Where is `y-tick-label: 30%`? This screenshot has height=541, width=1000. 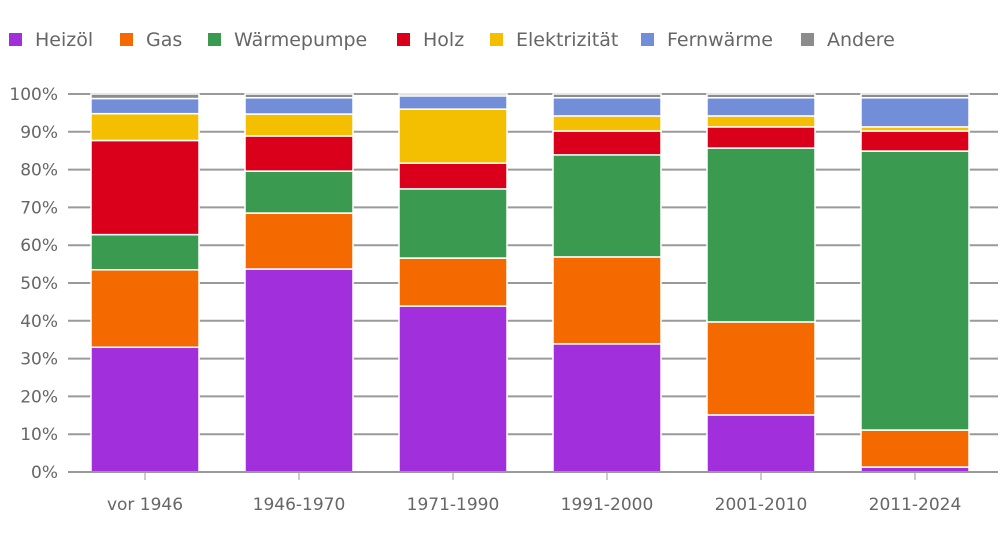 y-tick-label: 30% is located at coordinates (39, 360).